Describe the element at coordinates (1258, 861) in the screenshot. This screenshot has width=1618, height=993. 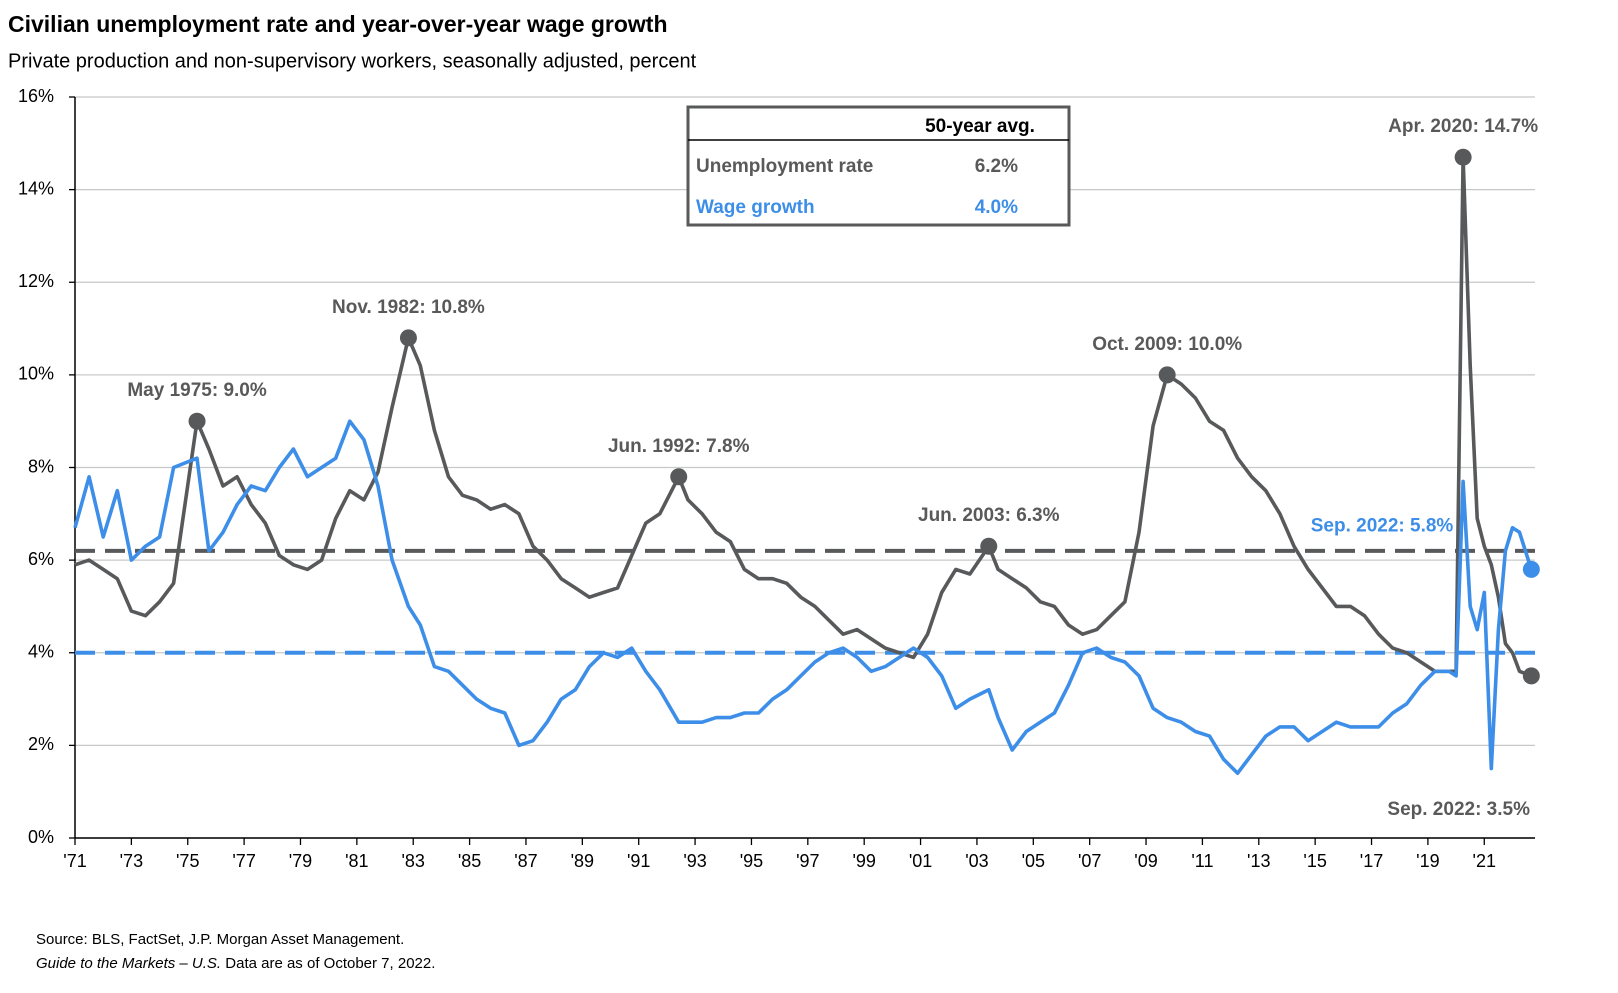
I see `x-tick-label: '13` at that location.